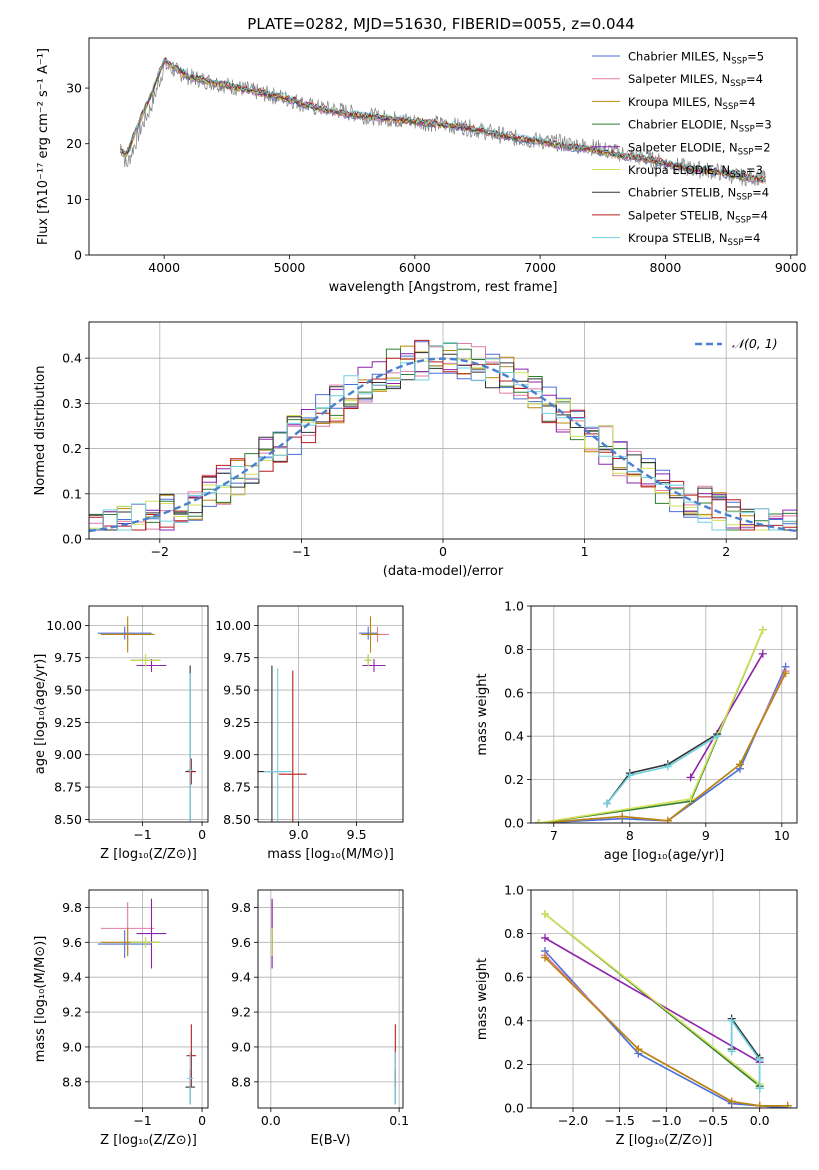 This screenshot has width=819, height=1170. I want to click on legend-model-name: Salpeter MILES, N, so click(679, 79).